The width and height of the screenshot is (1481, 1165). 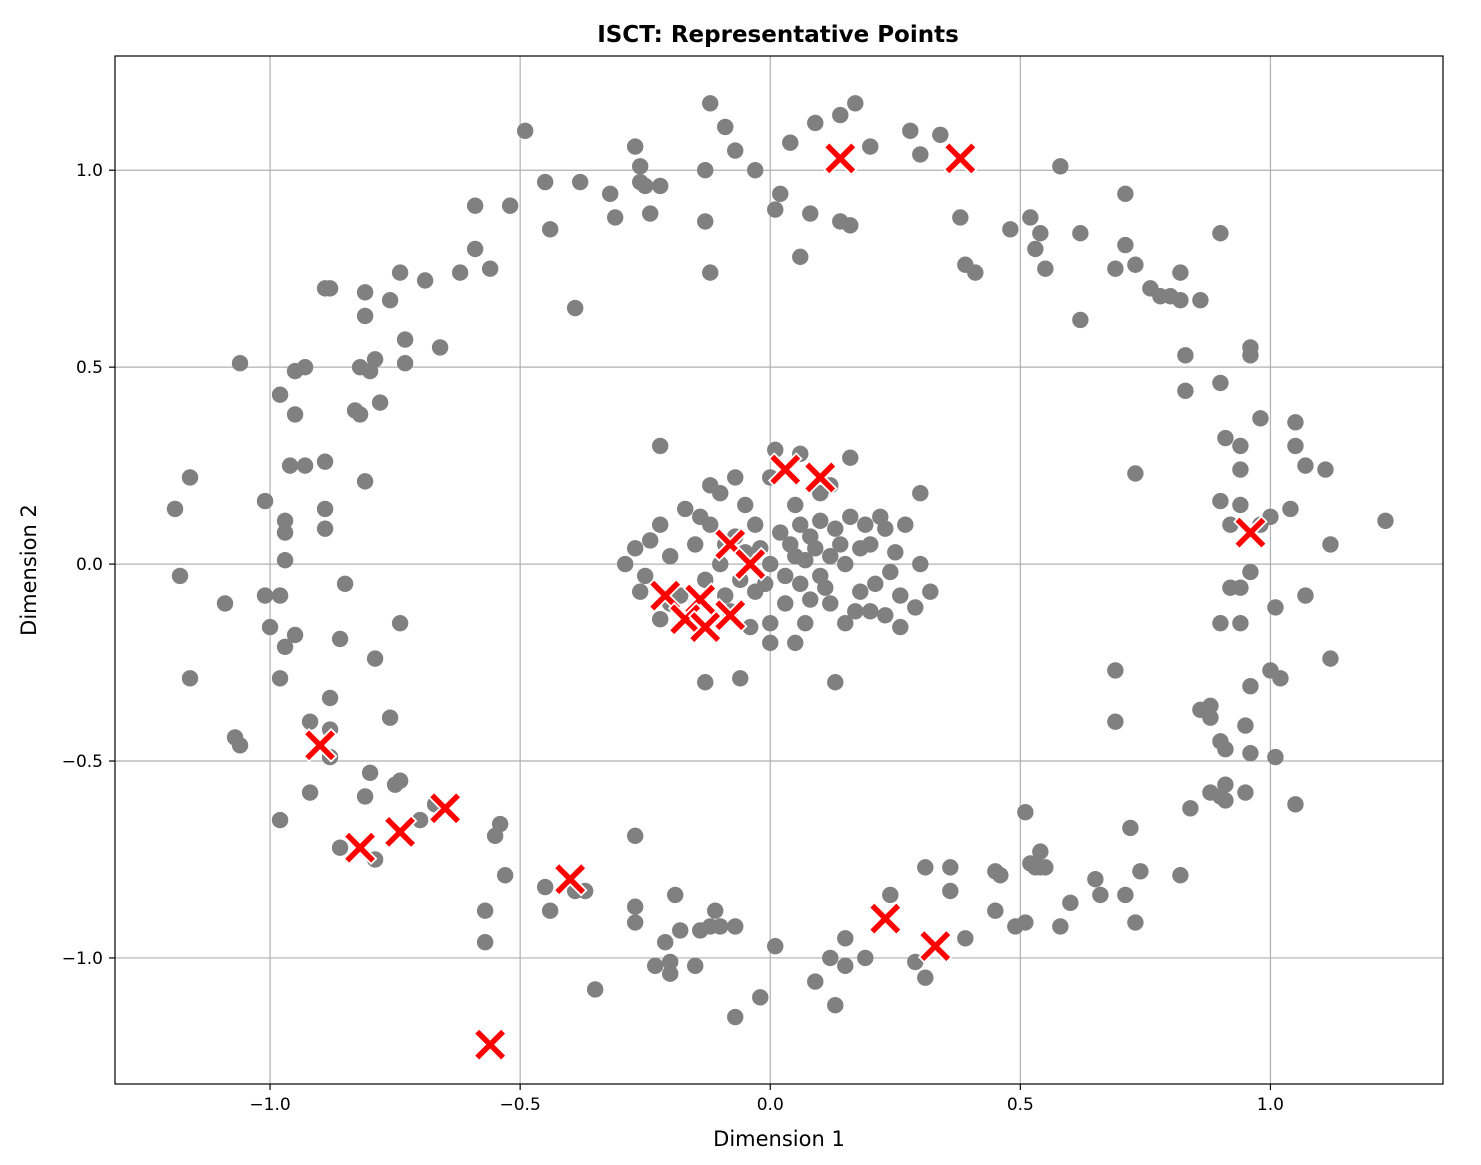 What do you see at coordinates (89, 171) in the screenshot?
I see `y-tick-label: 1.0` at bounding box center [89, 171].